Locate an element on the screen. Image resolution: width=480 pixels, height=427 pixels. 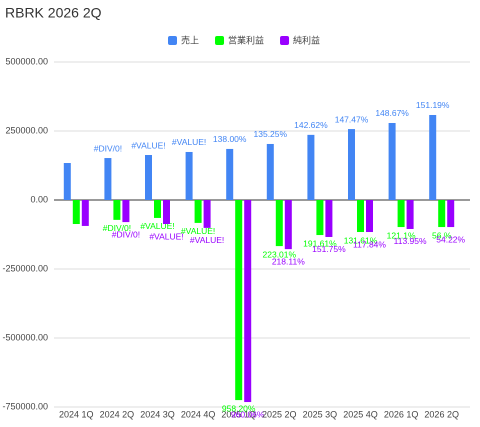
data-label: 151.19% is located at coordinates (433, 105).